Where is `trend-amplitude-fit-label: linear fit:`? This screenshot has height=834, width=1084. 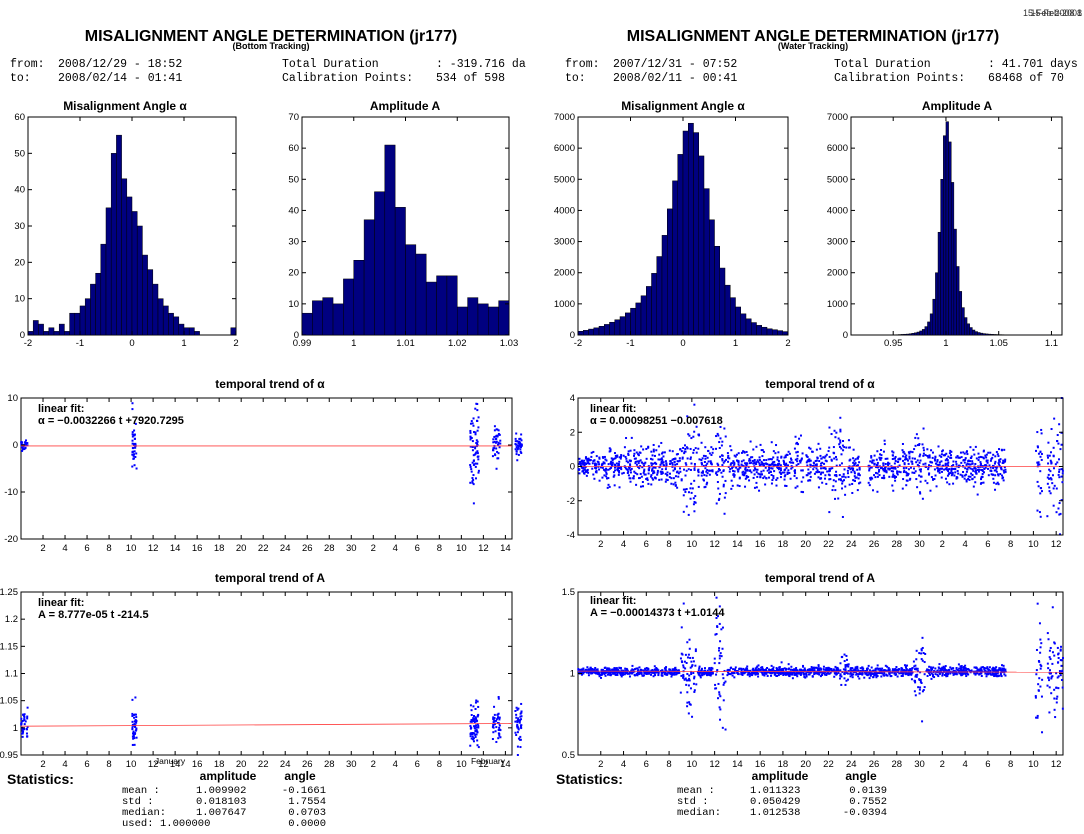
trend-amplitude-fit-label: linear fit: is located at coordinates (61, 603).